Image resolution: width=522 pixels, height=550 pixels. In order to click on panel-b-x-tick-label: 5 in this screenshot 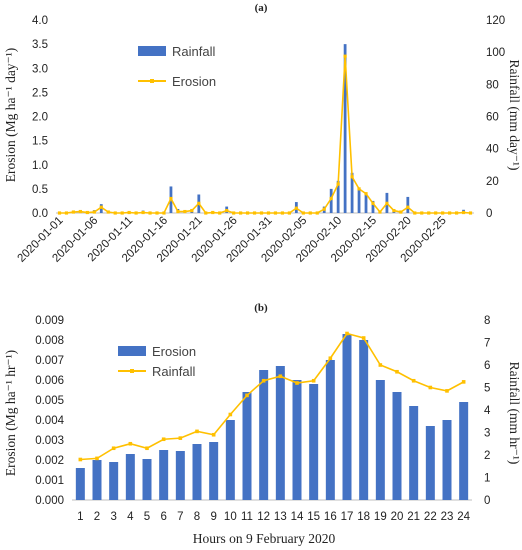, I will do `click(147, 517)`.